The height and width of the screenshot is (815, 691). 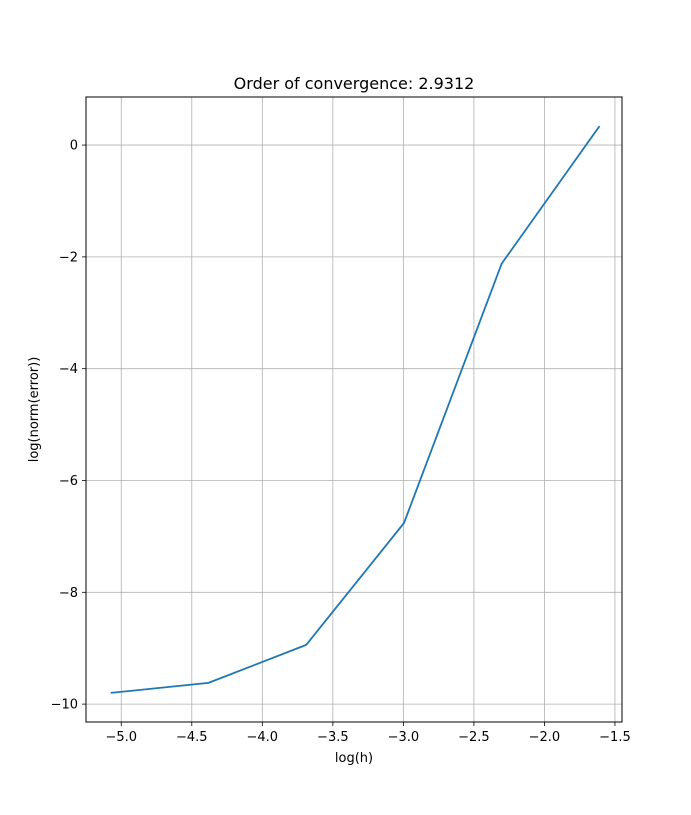 What do you see at coordinates (68, 369) in the screenshot?
I see `y-tick-label: −4` at bounding box center [68, 369].